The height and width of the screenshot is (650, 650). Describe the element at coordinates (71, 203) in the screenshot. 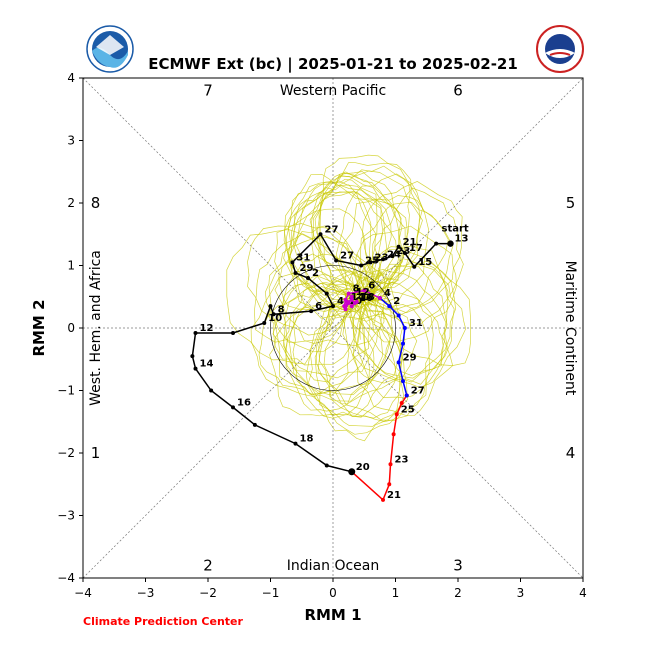

I see `y-tick-label: 2` at that location.